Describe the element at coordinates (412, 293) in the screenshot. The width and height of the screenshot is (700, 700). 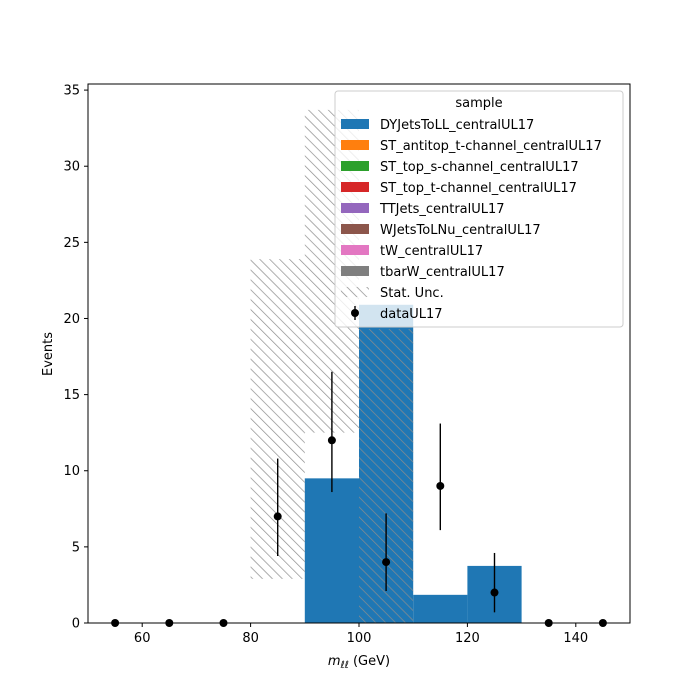
I see `legend-label: Stat. Unc.` at that location.